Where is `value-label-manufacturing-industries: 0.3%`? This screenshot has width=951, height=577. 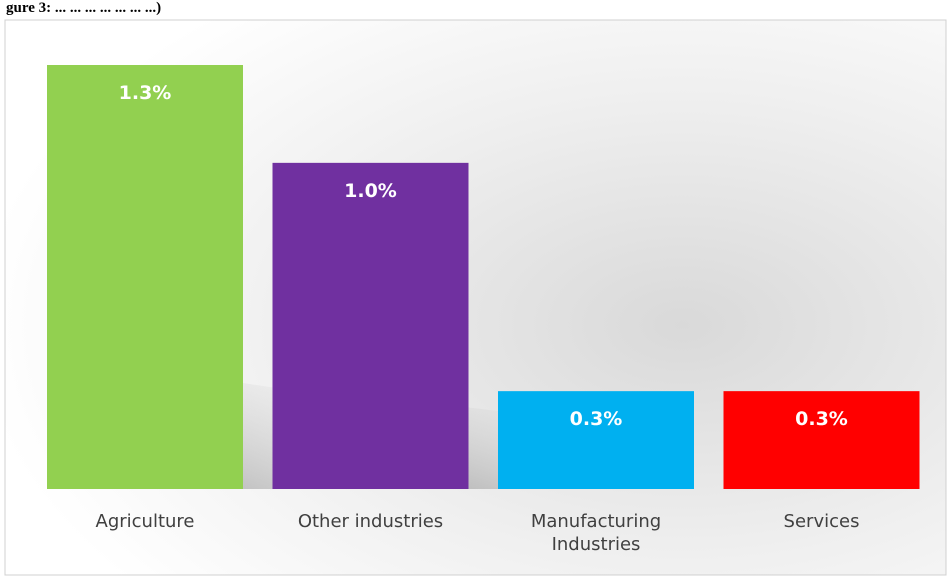
value-label-manufacturing-industries: 0.3% is located at coordinates (596, 419).